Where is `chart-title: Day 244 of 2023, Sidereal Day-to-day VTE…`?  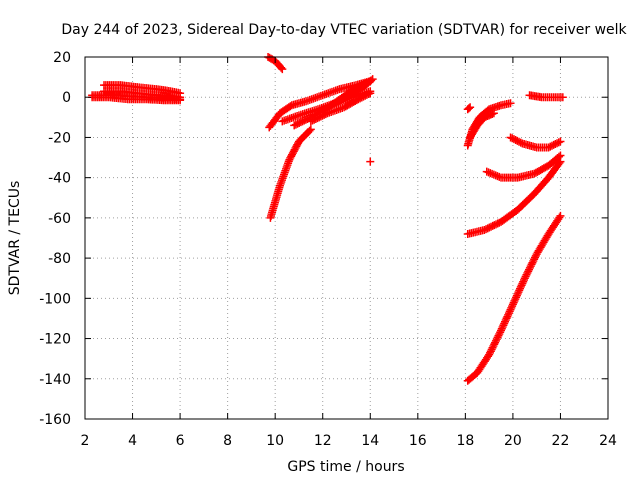
chart-title: Day 244 of 2023, Sidereal Day-to-day VTE… is located at coordinates (344, 30).